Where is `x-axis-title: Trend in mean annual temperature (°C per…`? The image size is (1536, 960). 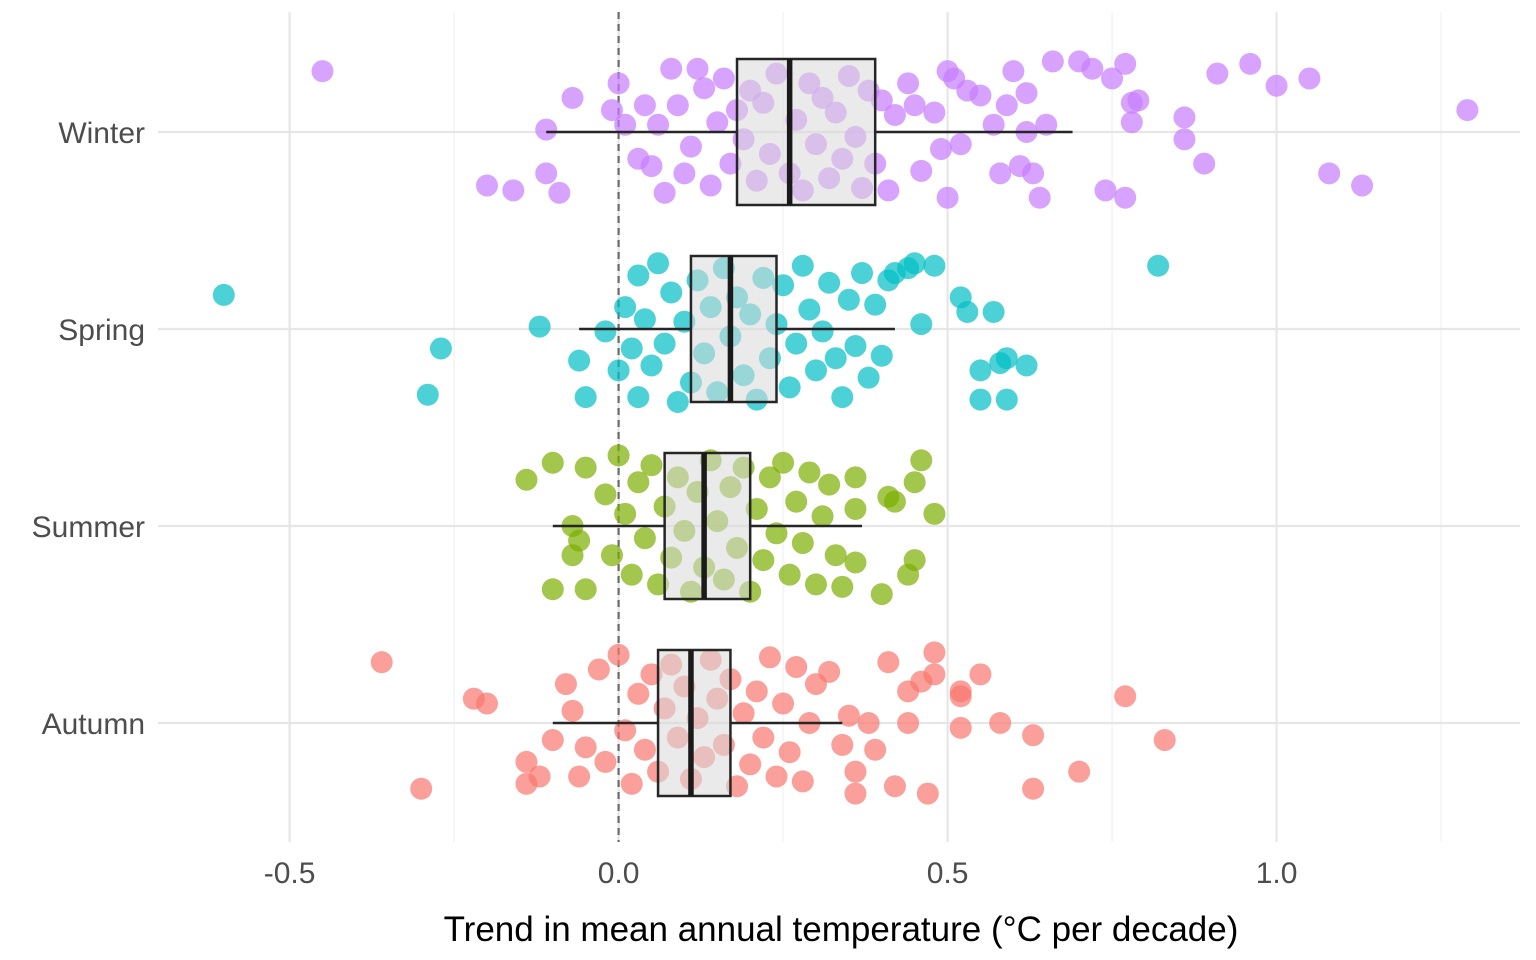 x-axis-title: Trend in mean annual temperature (°C per… is located at coordinates (841, 929).